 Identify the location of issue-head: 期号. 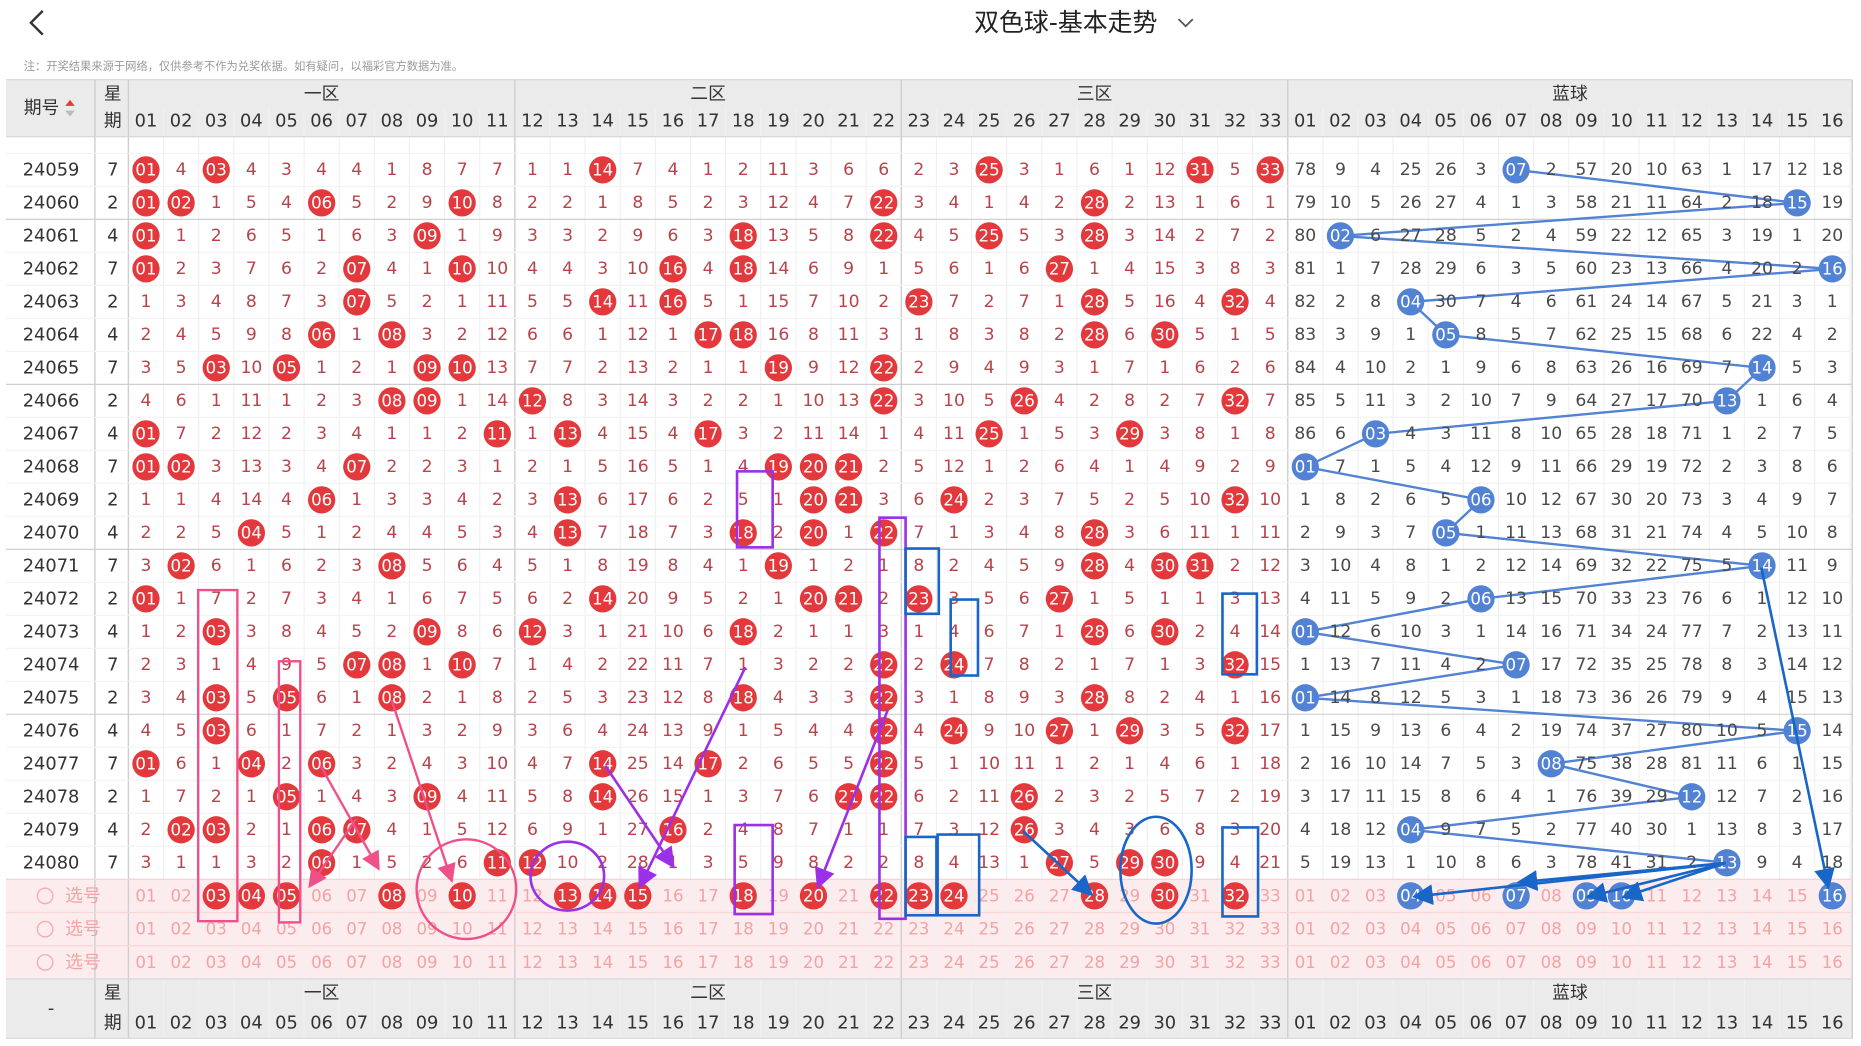
(42, 108).